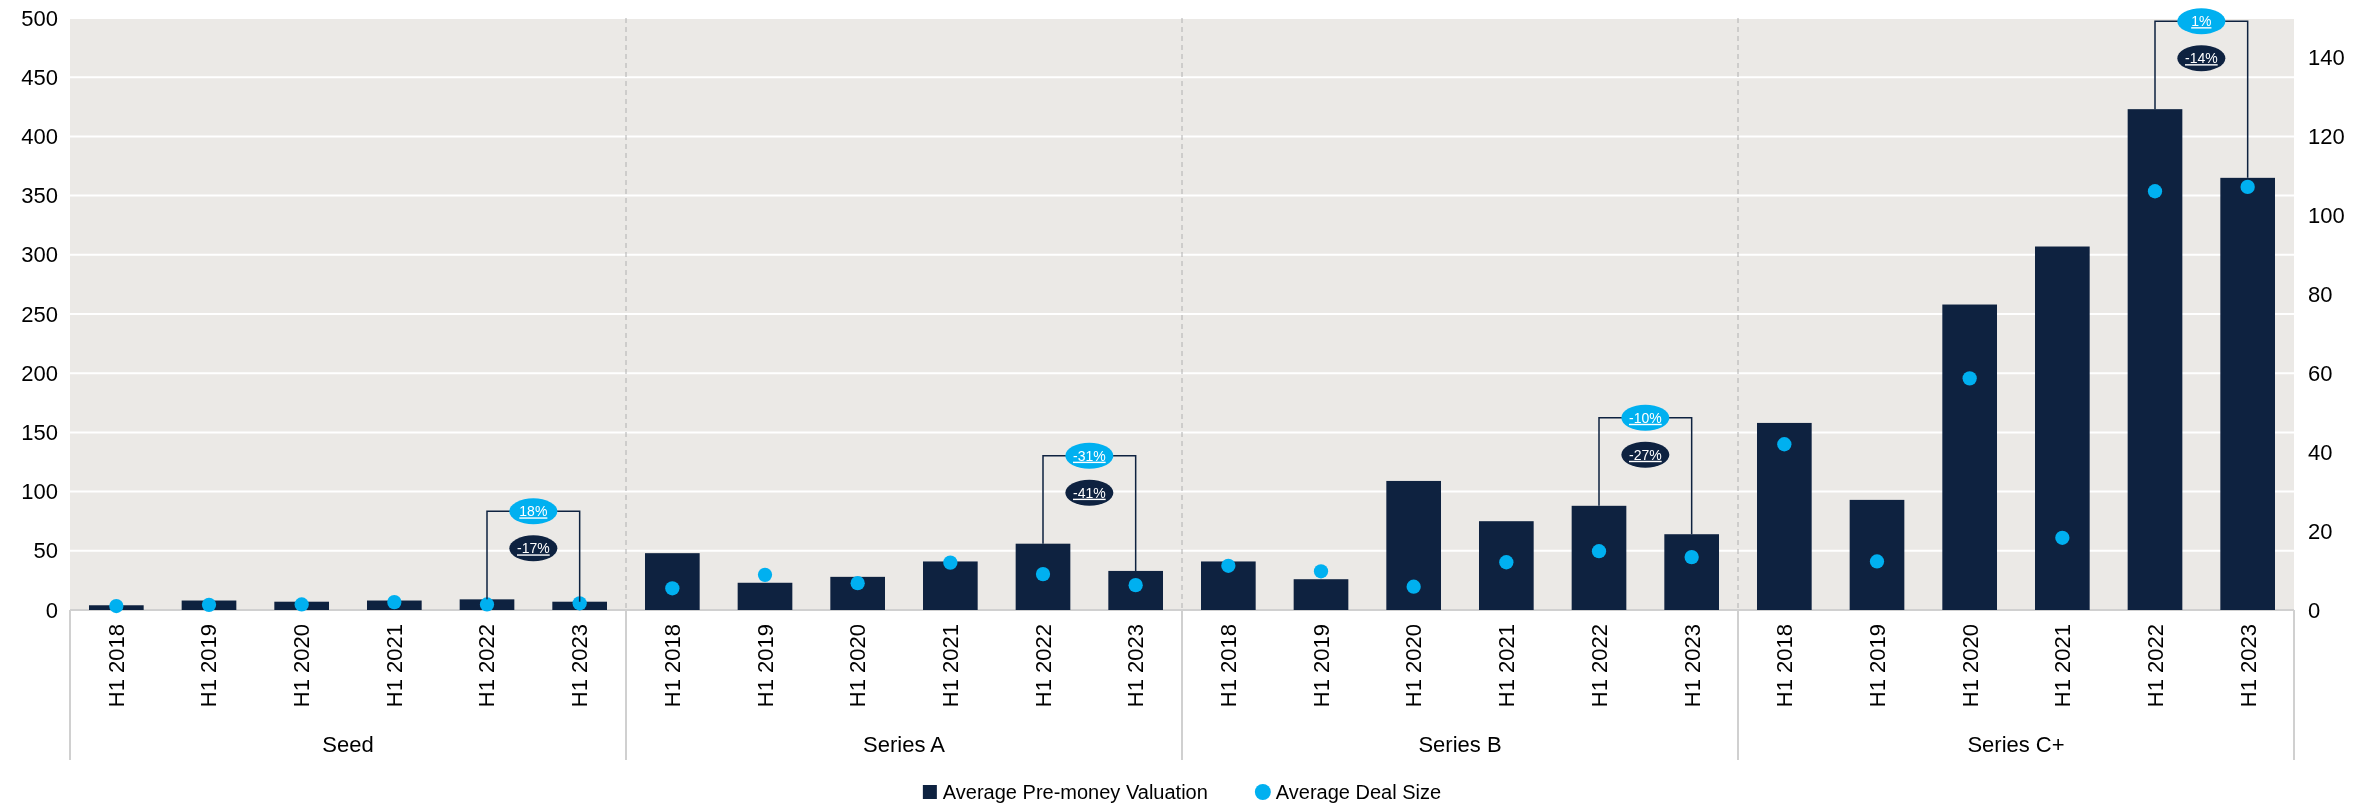 The height and width of the screenshot is (808, 2362). I want to click on annotation: -31%, so click(1089, 455).